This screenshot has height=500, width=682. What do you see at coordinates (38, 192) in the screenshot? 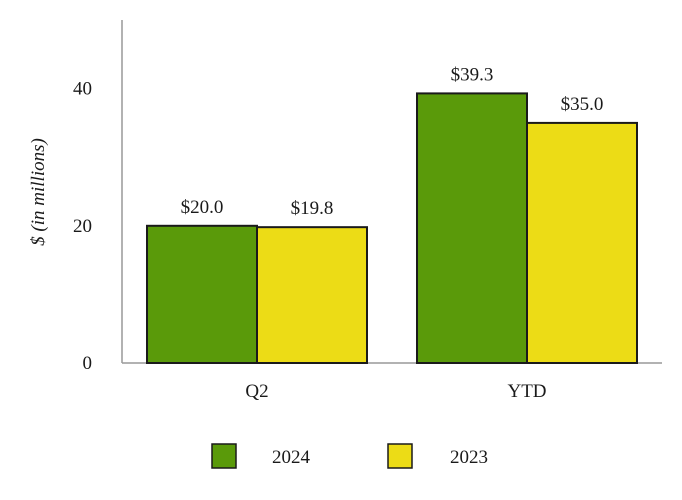
I see `y-axis-title: $ (in millions)` at bounding box center [38, 192].